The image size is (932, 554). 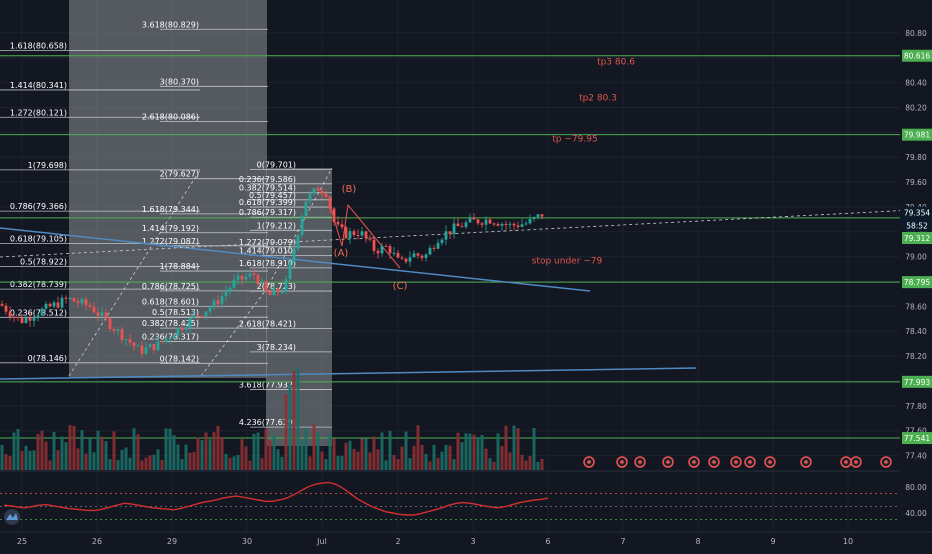 What do you see at coordinates (321, 541) in the screenshot?
I see `time-tick-label: Jul` at bounding box center [321, 541].